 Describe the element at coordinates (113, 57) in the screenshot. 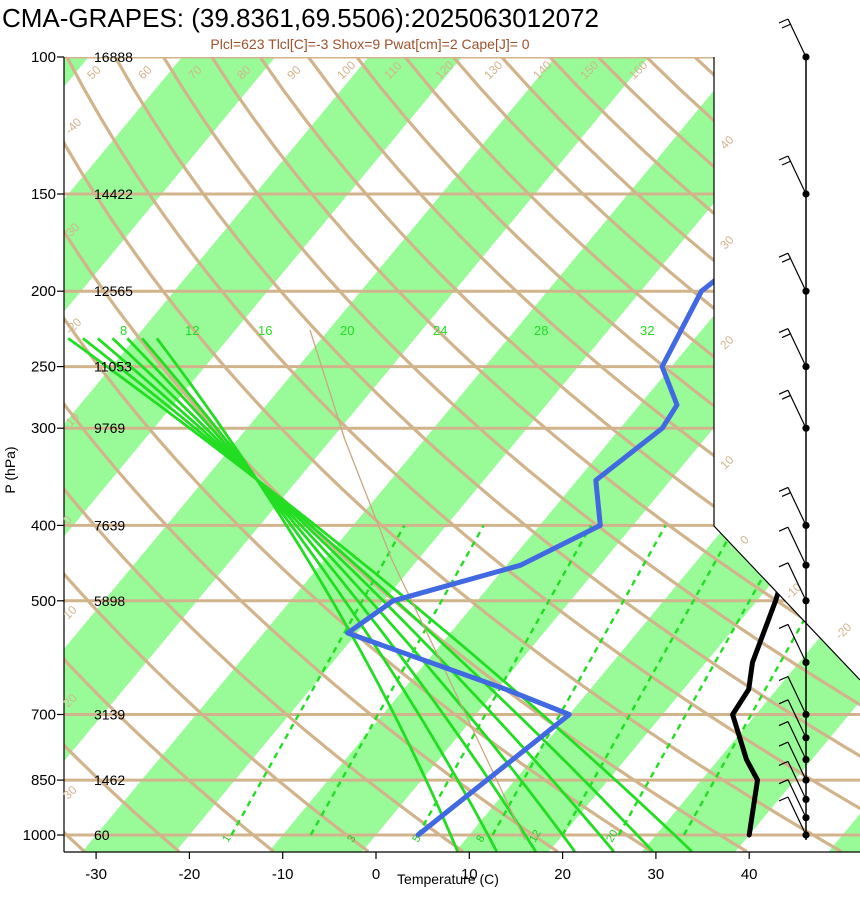

I see `height-label: 16888` at that location.